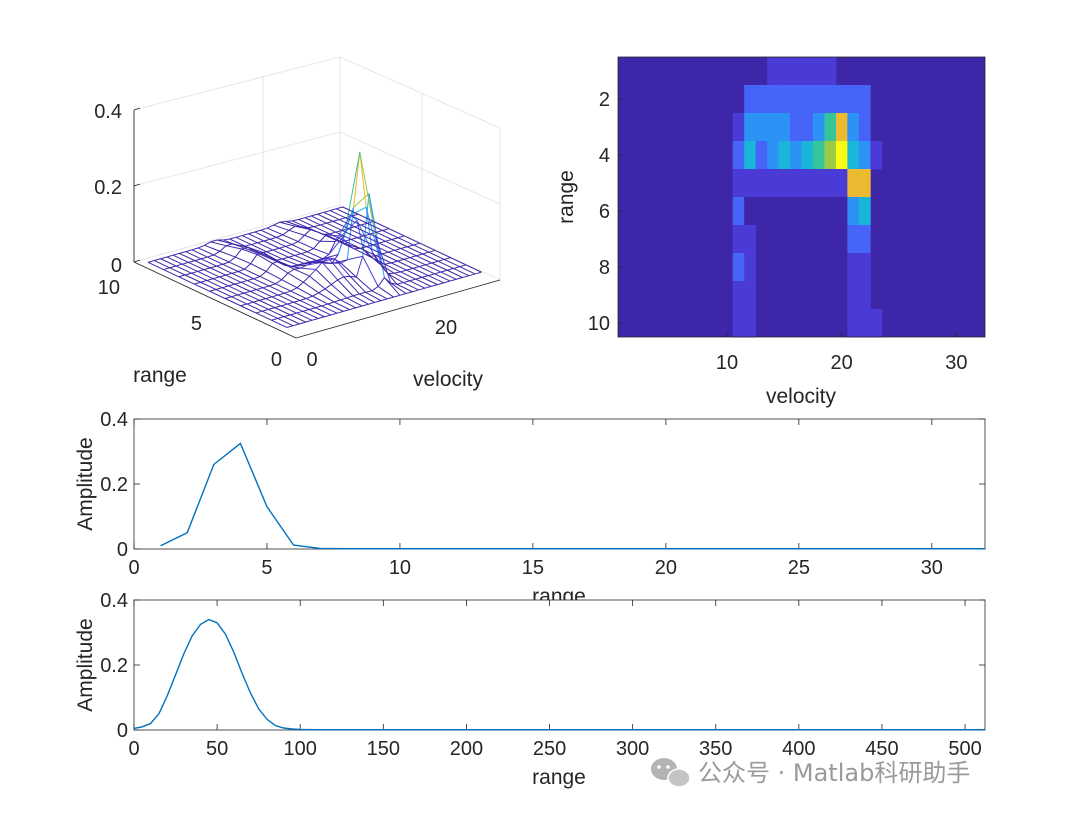  I want to click on y-tick-label: 0, so click(122, 731).